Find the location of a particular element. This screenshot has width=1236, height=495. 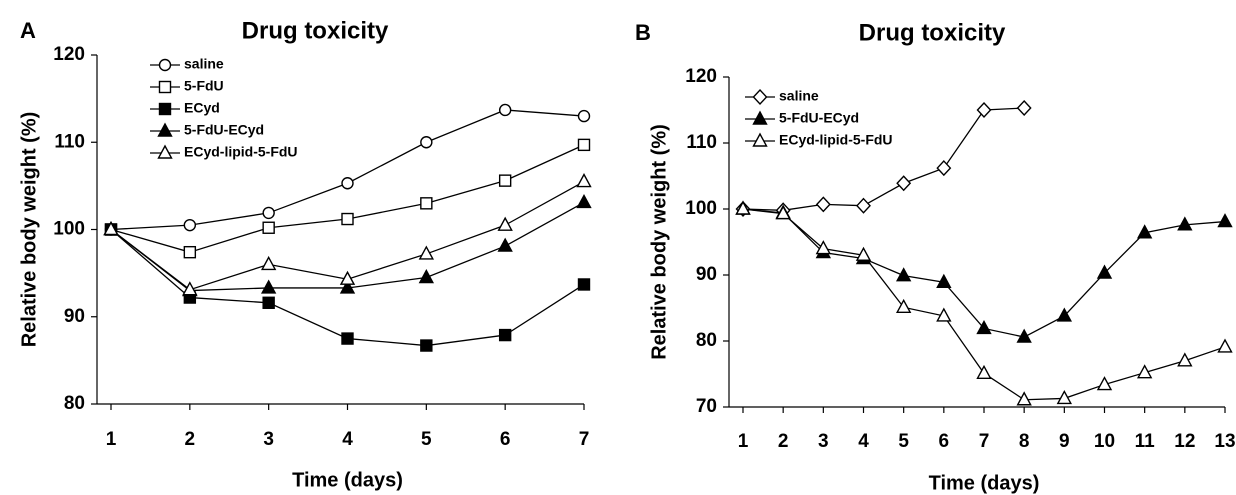

x-tick-label: 9 is located at coordinates (1064, 441).